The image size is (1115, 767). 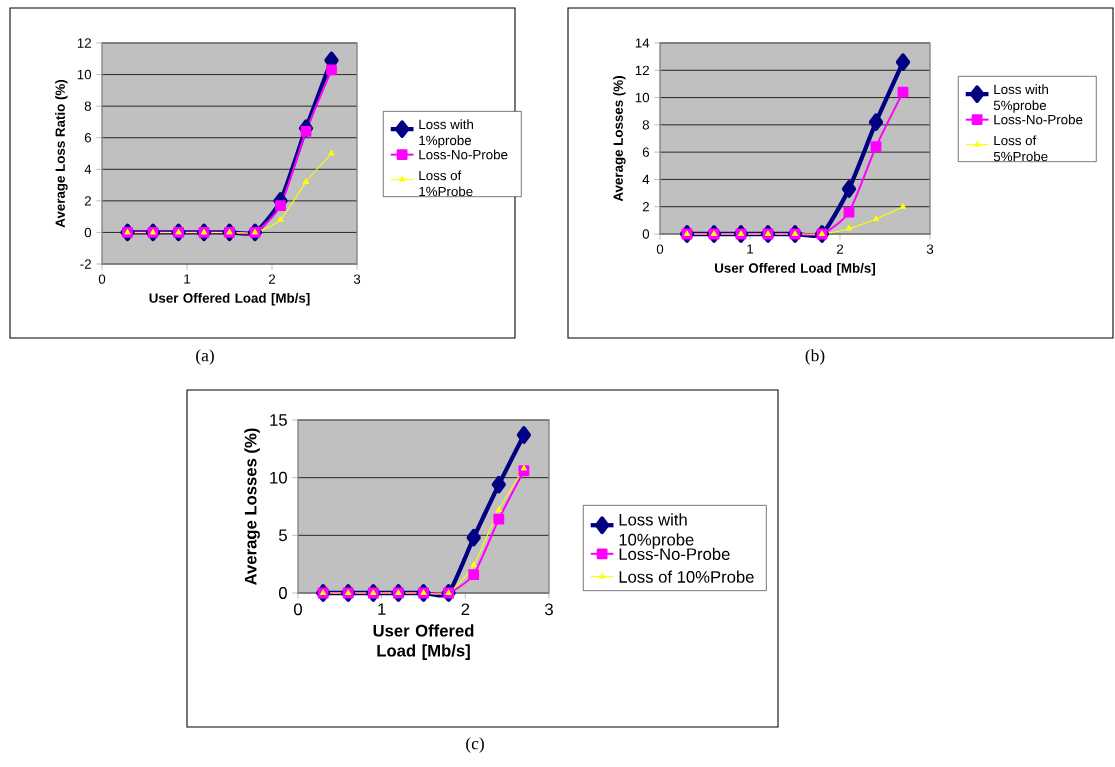 I want to click on y-tick-label: 15, so click(x=278, y=420).